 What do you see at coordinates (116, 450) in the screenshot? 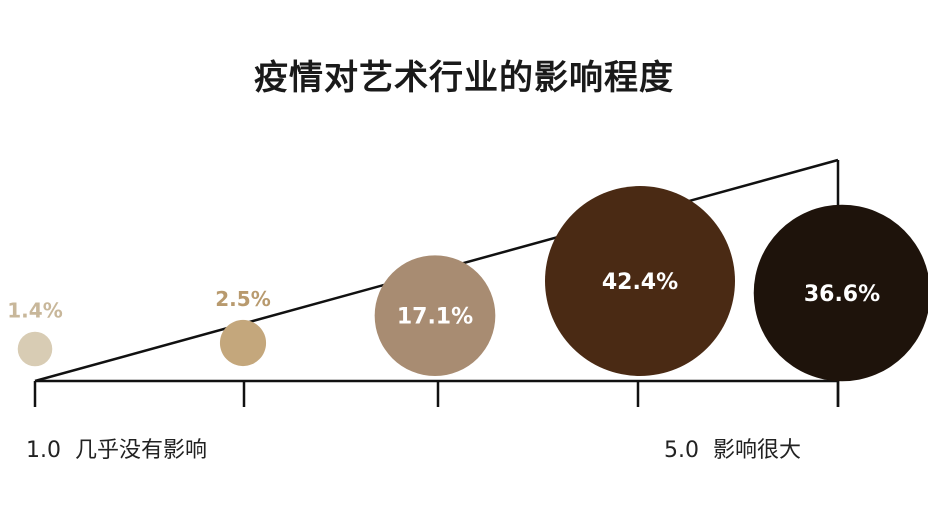
I see `axis-label-min: 1.0 几乎没有影响` at bounding box center [116, 450].